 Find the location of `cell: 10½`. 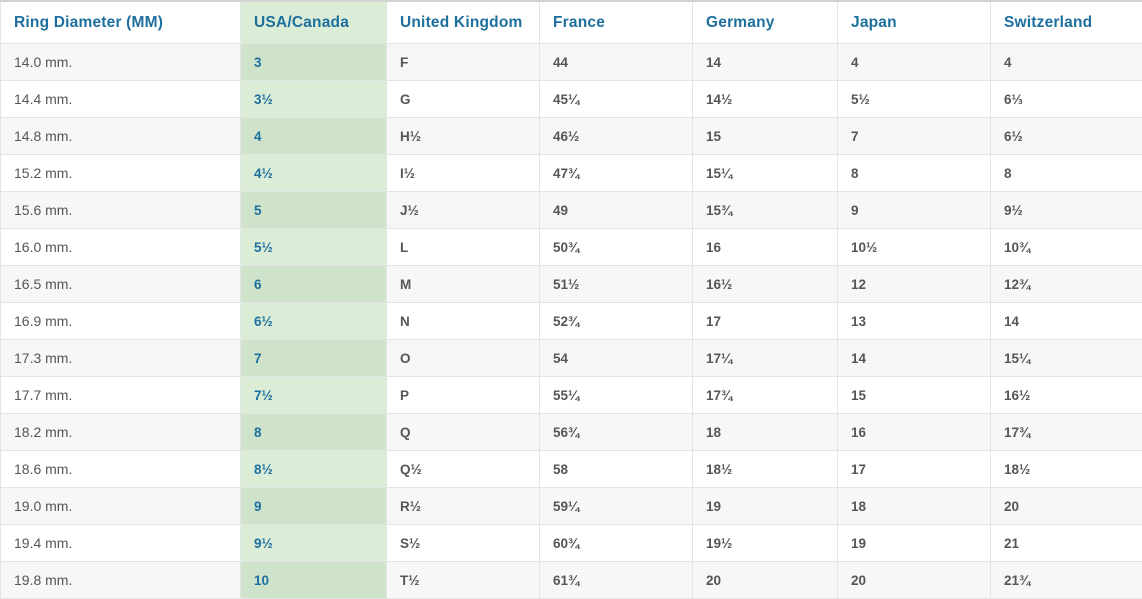

cell: 10½ is located at coordinates (914, 247).